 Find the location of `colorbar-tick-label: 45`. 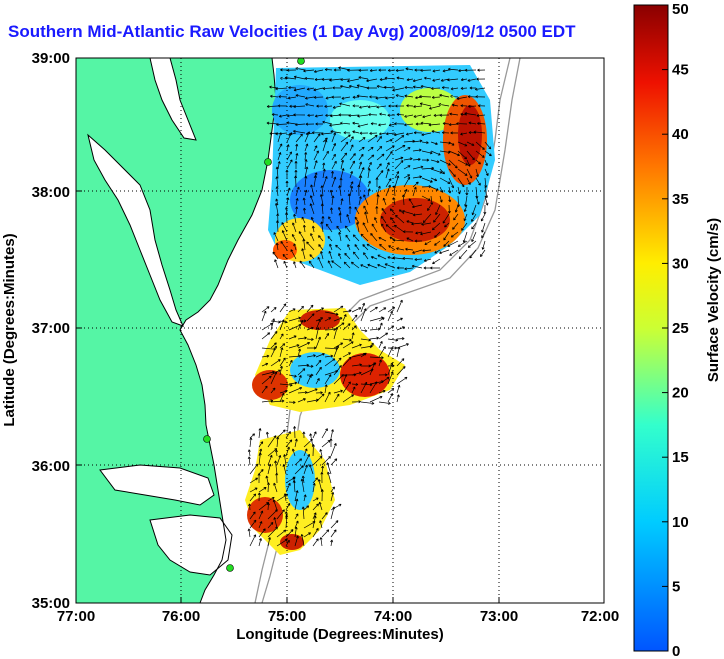

colorbar-tick-label: 45 is located at coordinates (680, 70).